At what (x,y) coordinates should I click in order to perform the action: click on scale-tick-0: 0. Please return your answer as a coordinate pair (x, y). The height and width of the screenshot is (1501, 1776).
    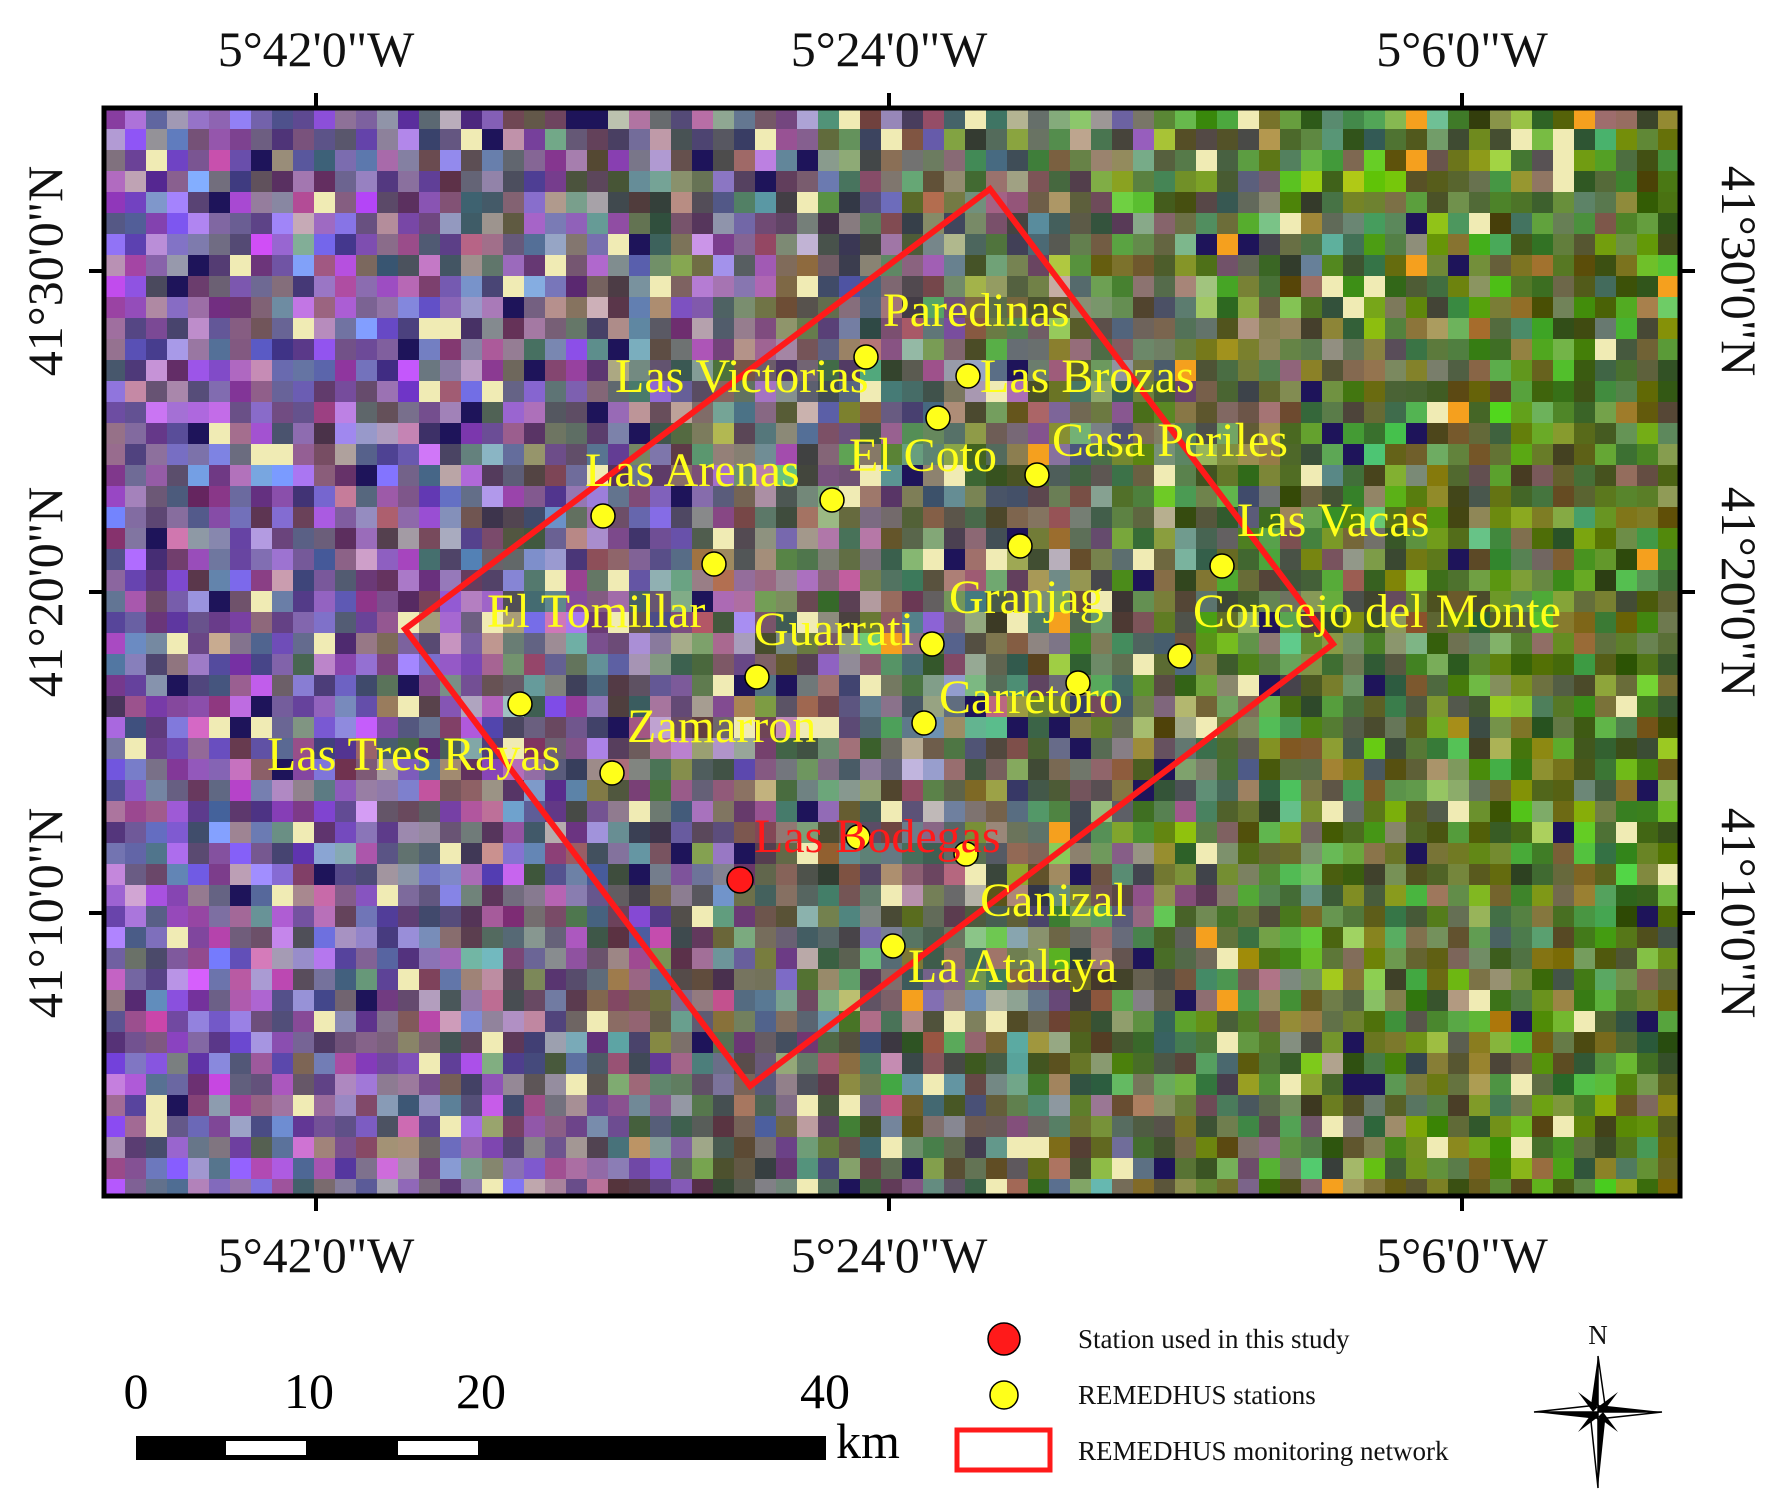
    Looking at the image, I should click on (136, 1391).